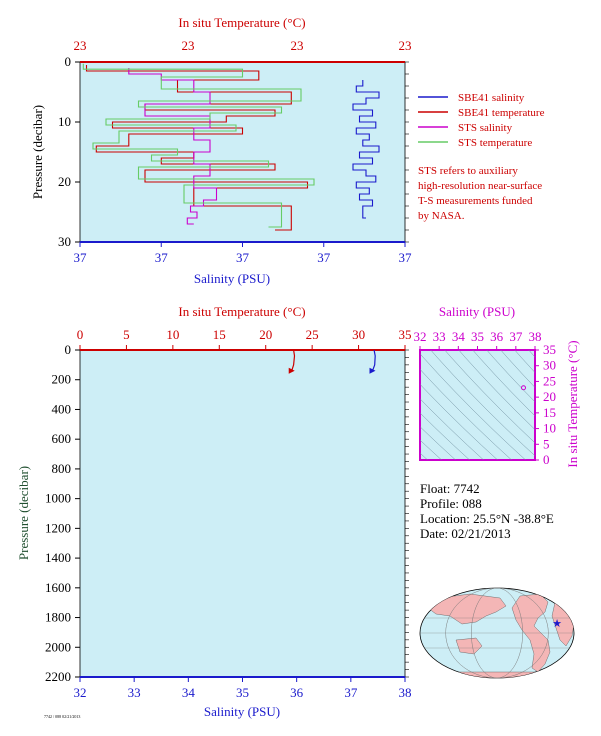  I want to click on sts-note-line: by NASA., so click(441, 216).